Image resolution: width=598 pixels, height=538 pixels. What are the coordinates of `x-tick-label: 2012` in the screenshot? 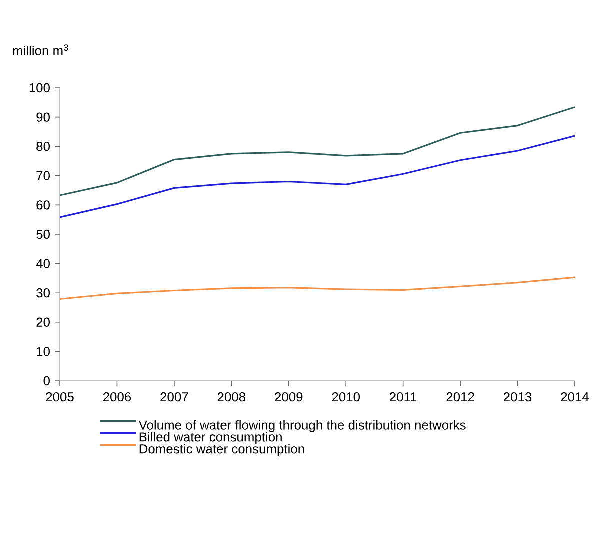 It's located at (460, 397).